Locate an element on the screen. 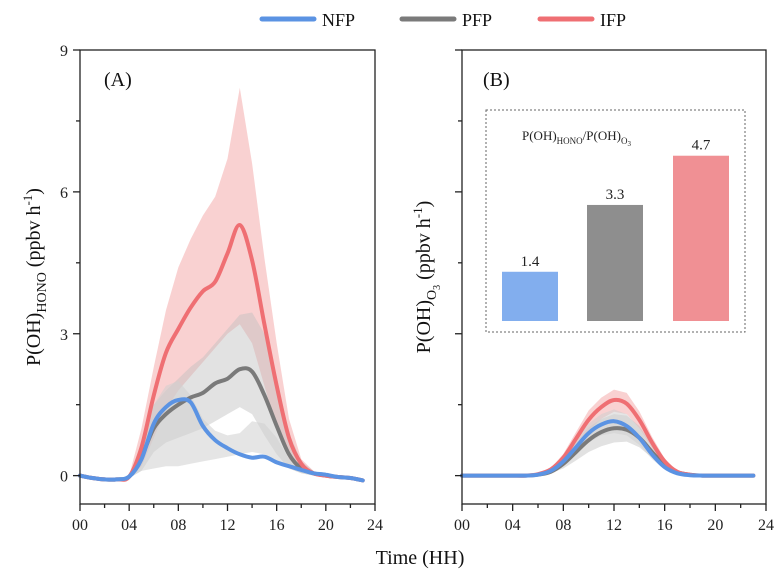  inset-bar-chart: P(OH)HONO/P(OH)O3 1.4 3.3 4.7 is located at coordinates (615, 221).